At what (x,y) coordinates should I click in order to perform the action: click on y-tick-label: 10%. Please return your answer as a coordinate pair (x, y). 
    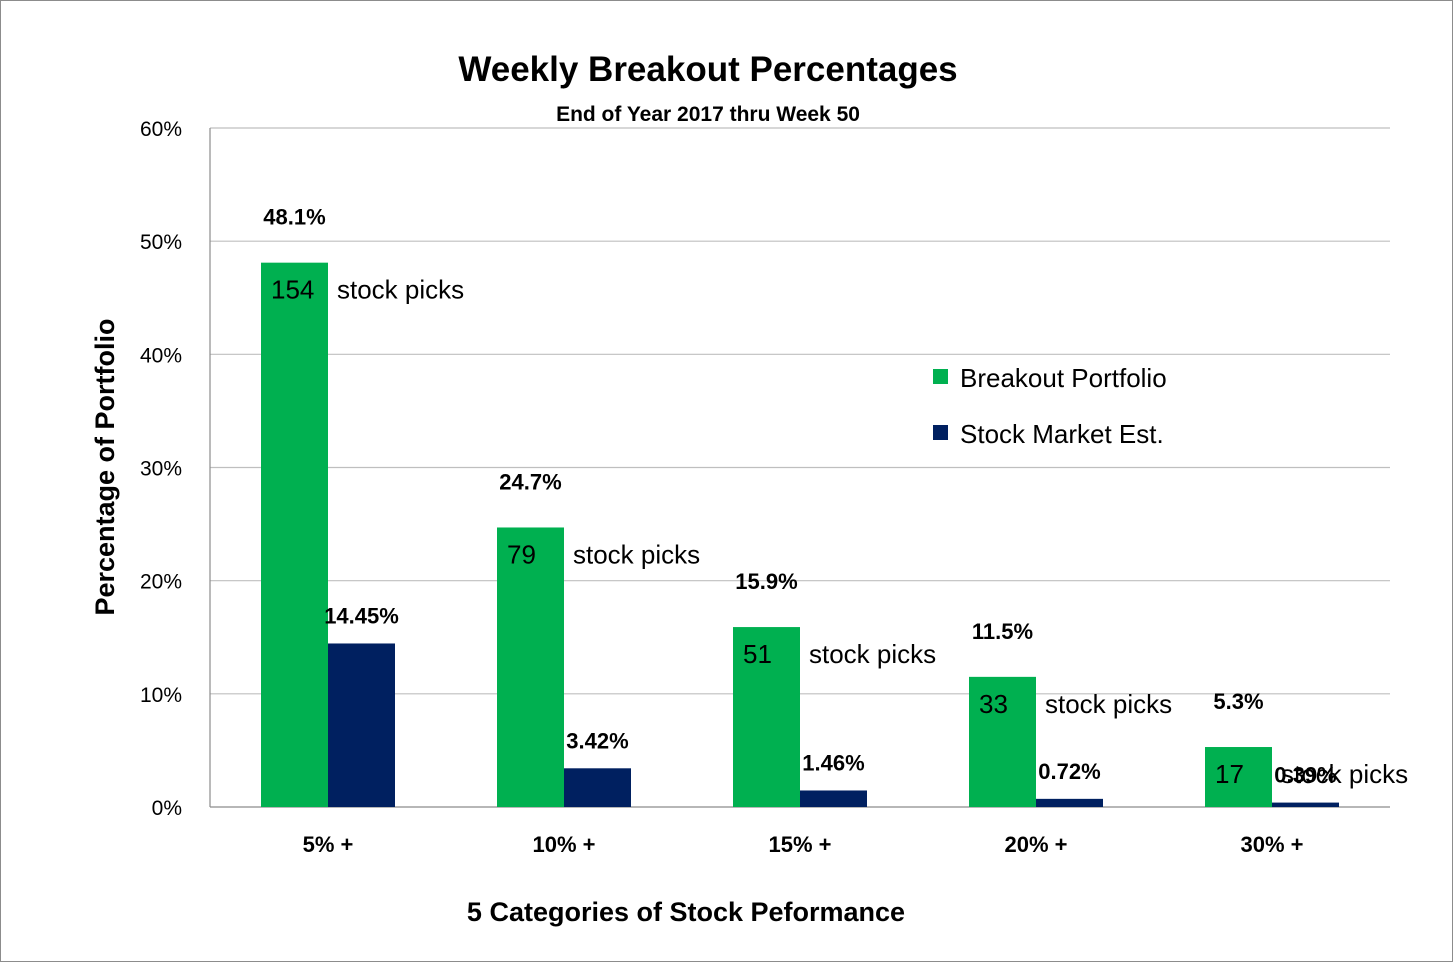
    Looking at the image, I should click on (161, 695).